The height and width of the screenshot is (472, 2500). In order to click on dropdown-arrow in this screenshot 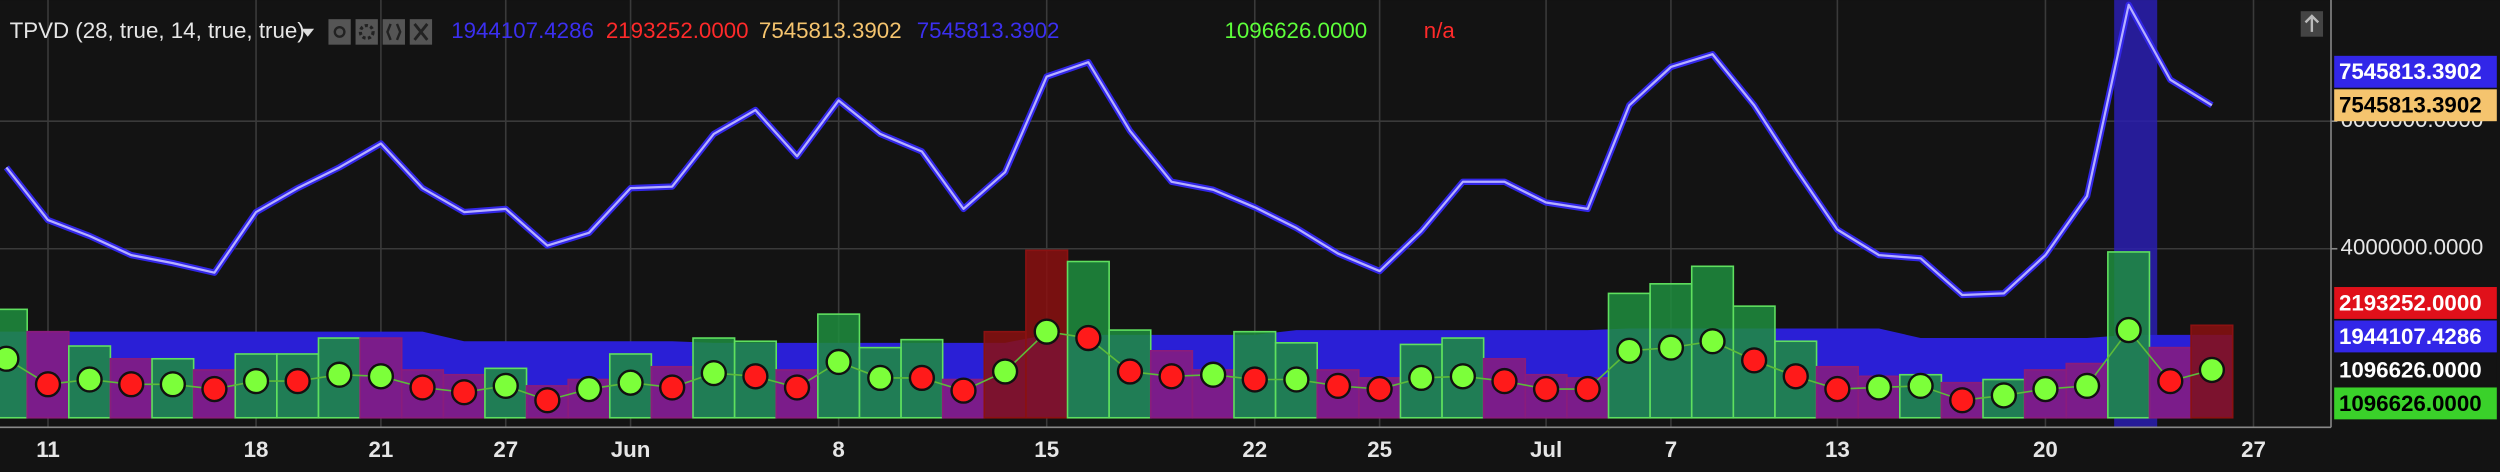, I will do `click(308, 32)`.